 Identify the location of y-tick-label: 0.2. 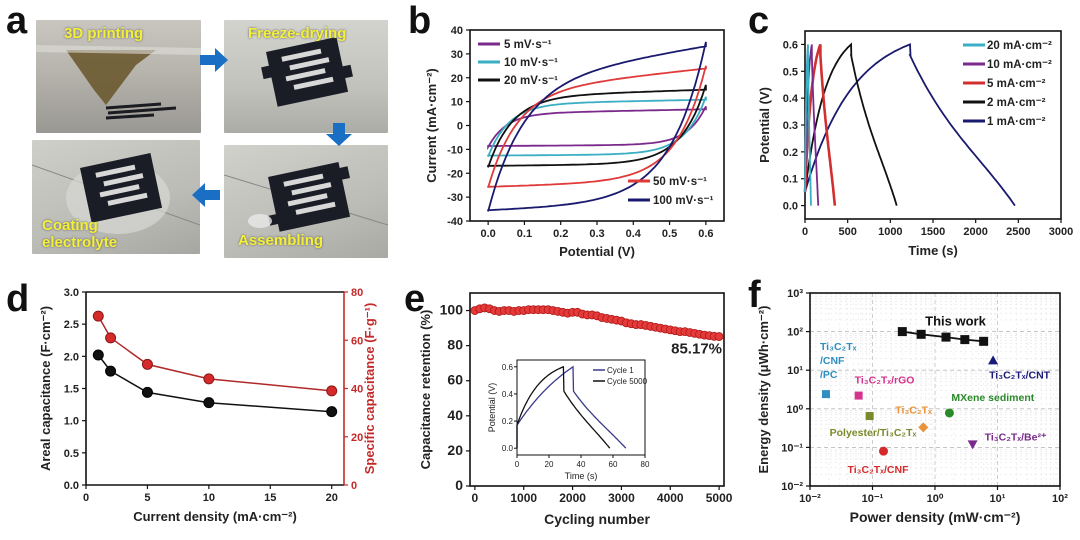
(790, 153).